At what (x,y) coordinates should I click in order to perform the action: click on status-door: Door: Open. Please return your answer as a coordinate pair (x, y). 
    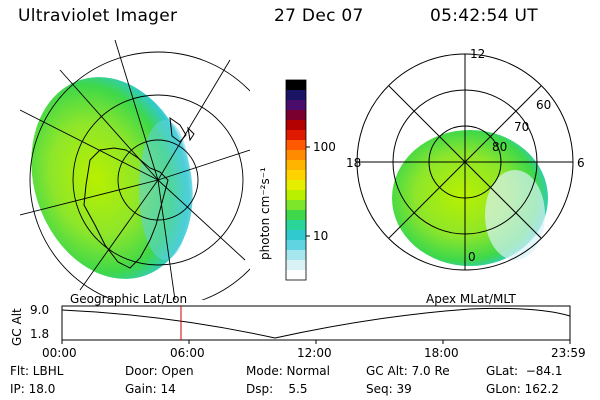
    Looking at the image, I should click on (159, 371).